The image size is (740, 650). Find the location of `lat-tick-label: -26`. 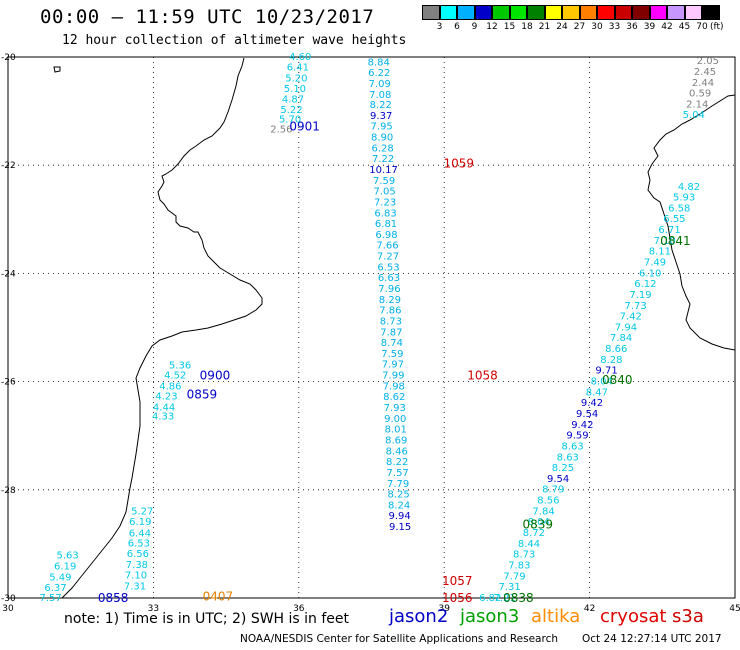

lat-tick-label: -26 is located at coordinates (8, 383).